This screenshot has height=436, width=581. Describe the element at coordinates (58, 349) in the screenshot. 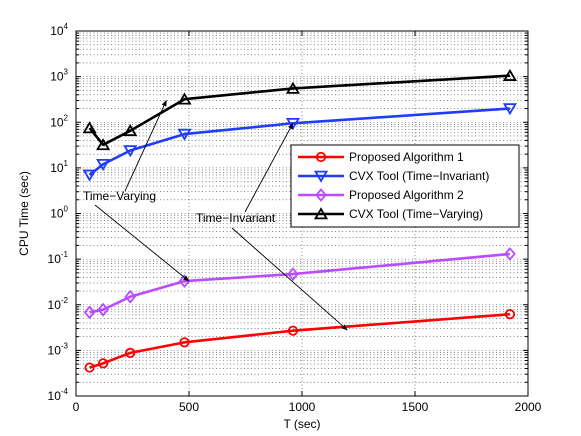

I see `y-tick-label: 10⁻³` at that location.